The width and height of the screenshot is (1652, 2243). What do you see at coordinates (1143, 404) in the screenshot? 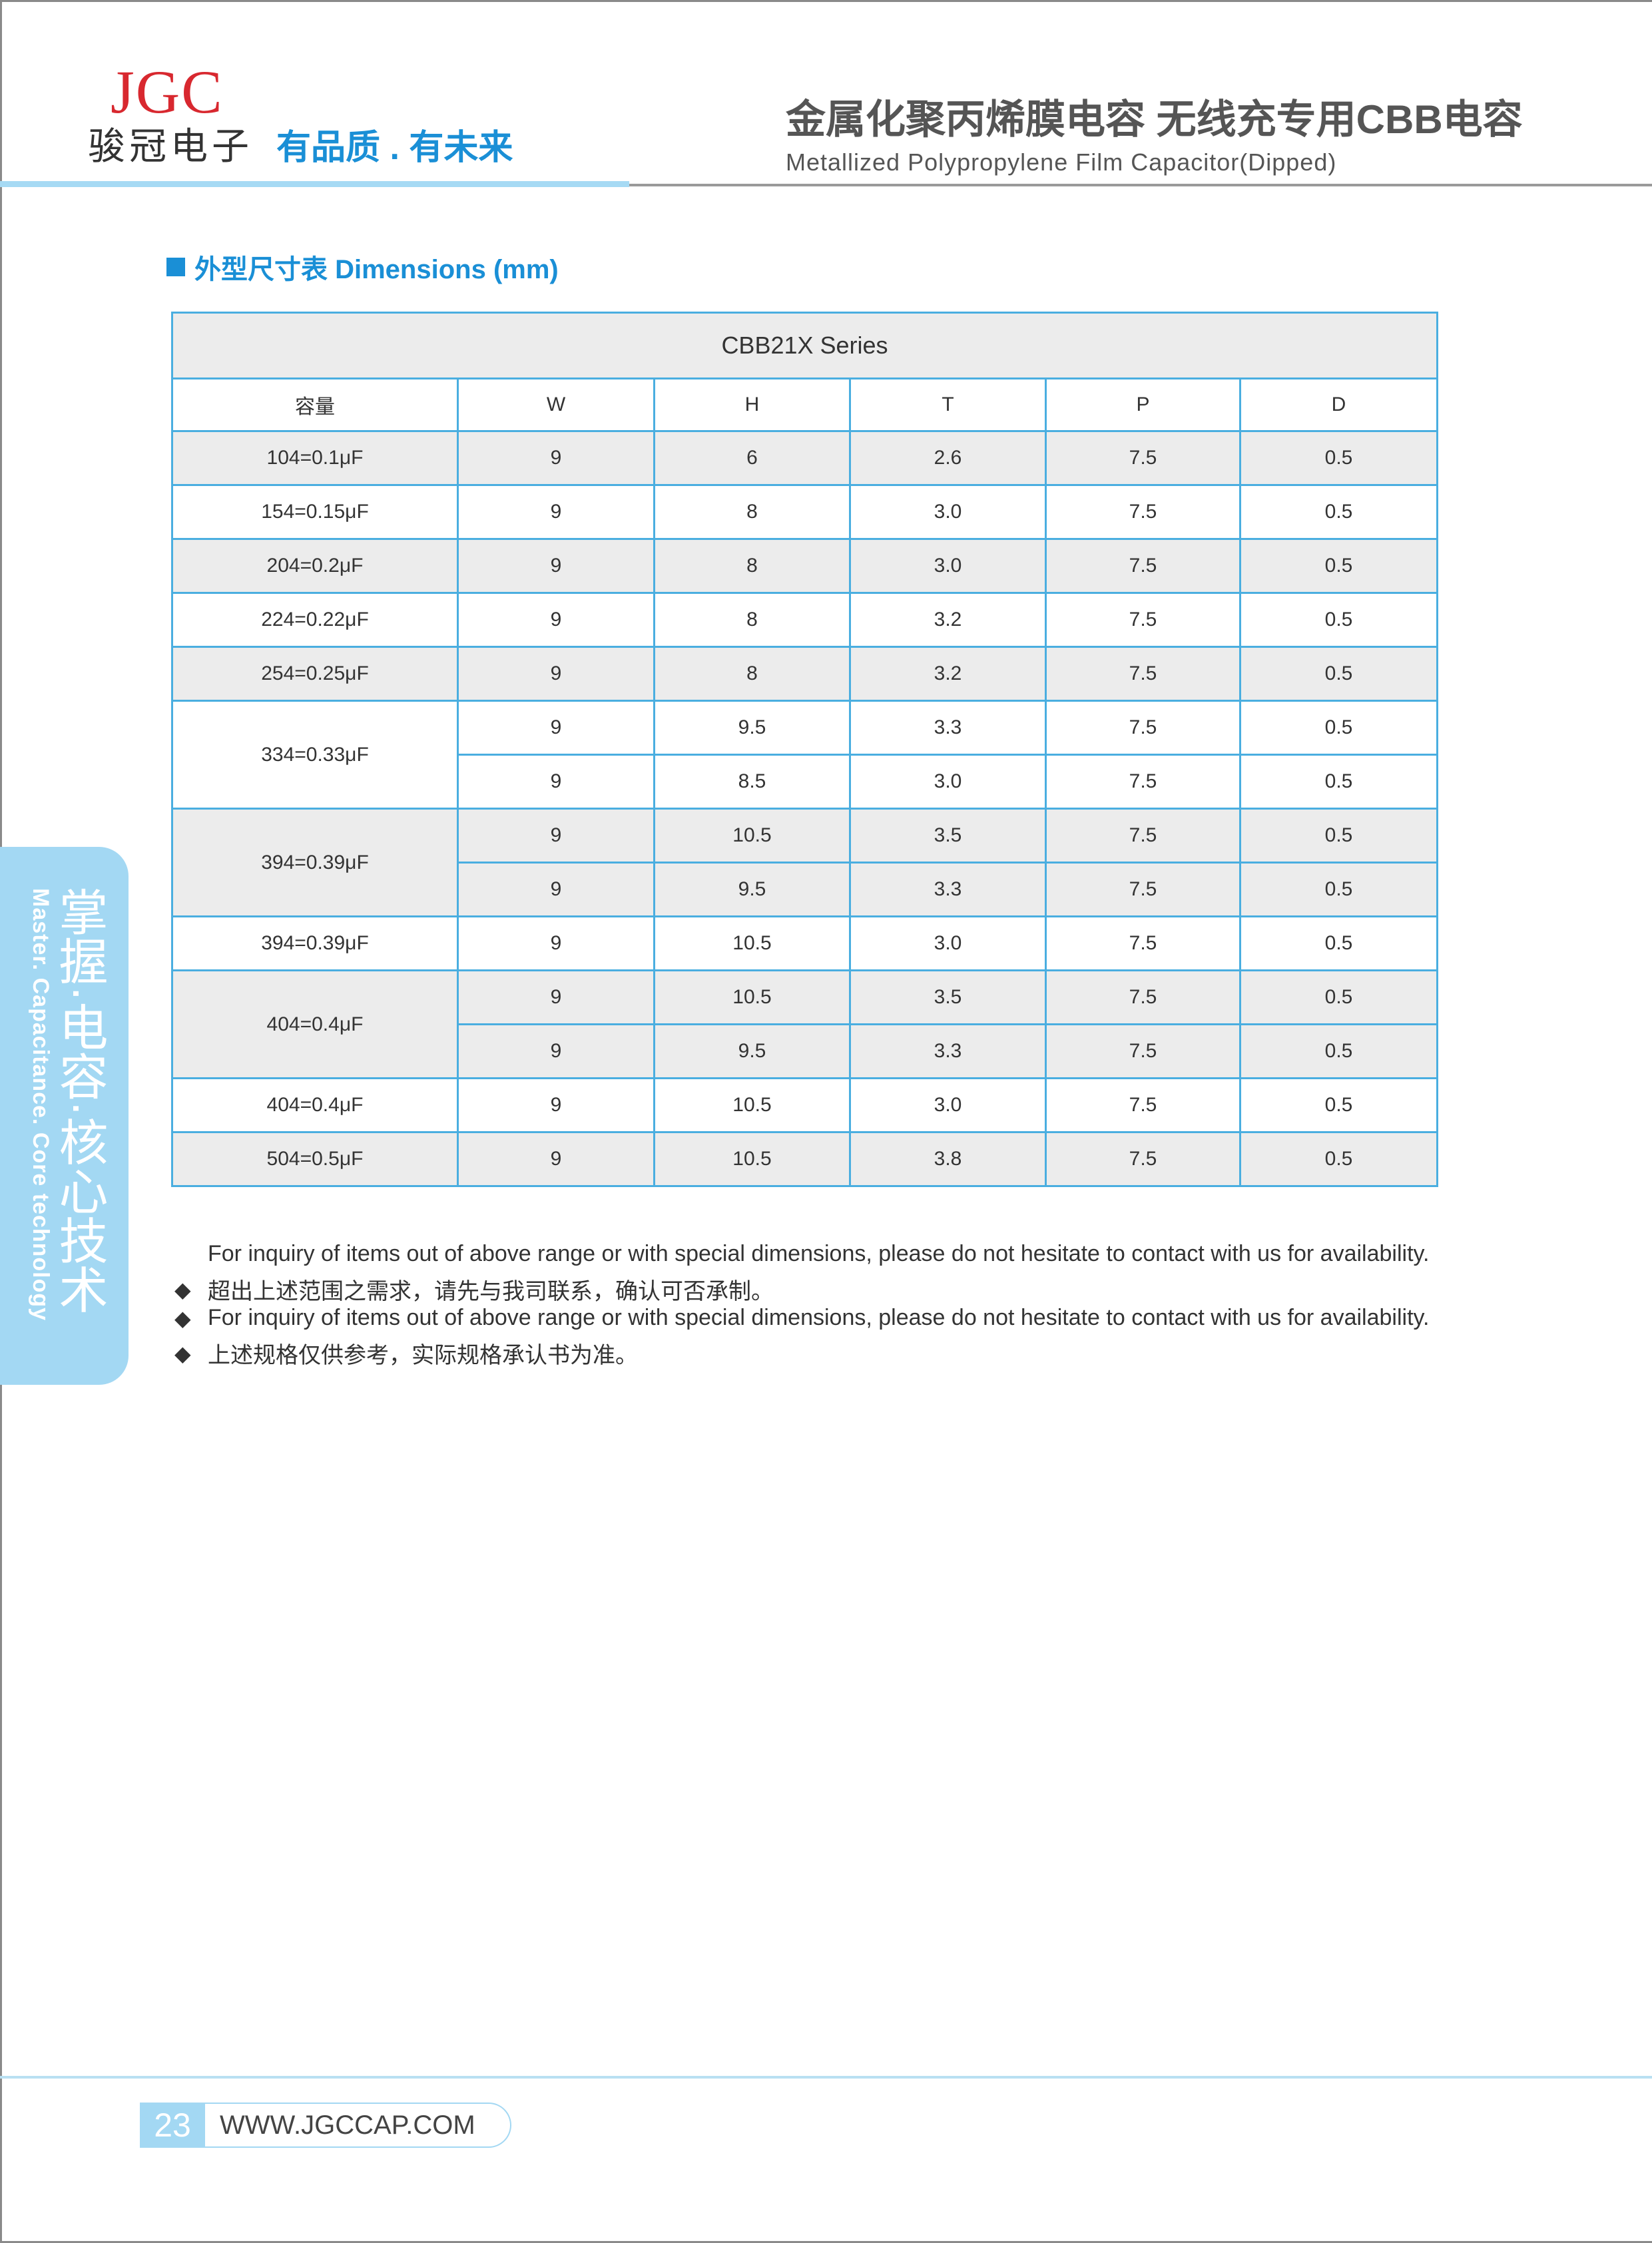
I see `column-header: P` at bounding box center [1143, 404].